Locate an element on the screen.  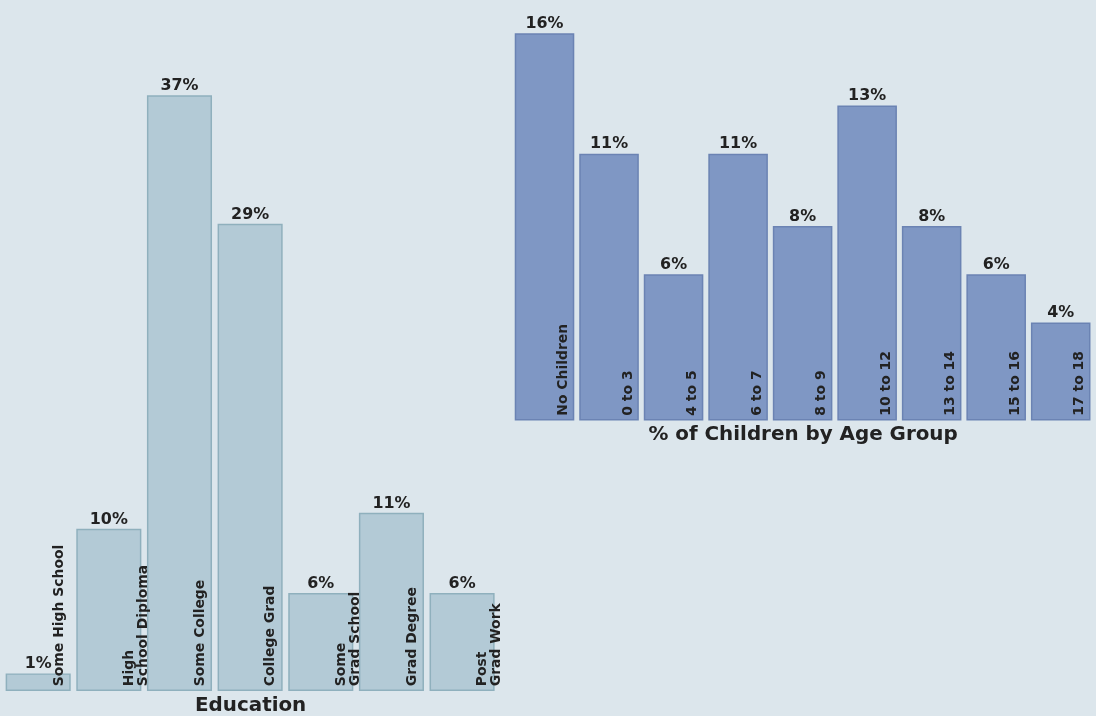
data-label: 29% is located at coordinates (250, 213).